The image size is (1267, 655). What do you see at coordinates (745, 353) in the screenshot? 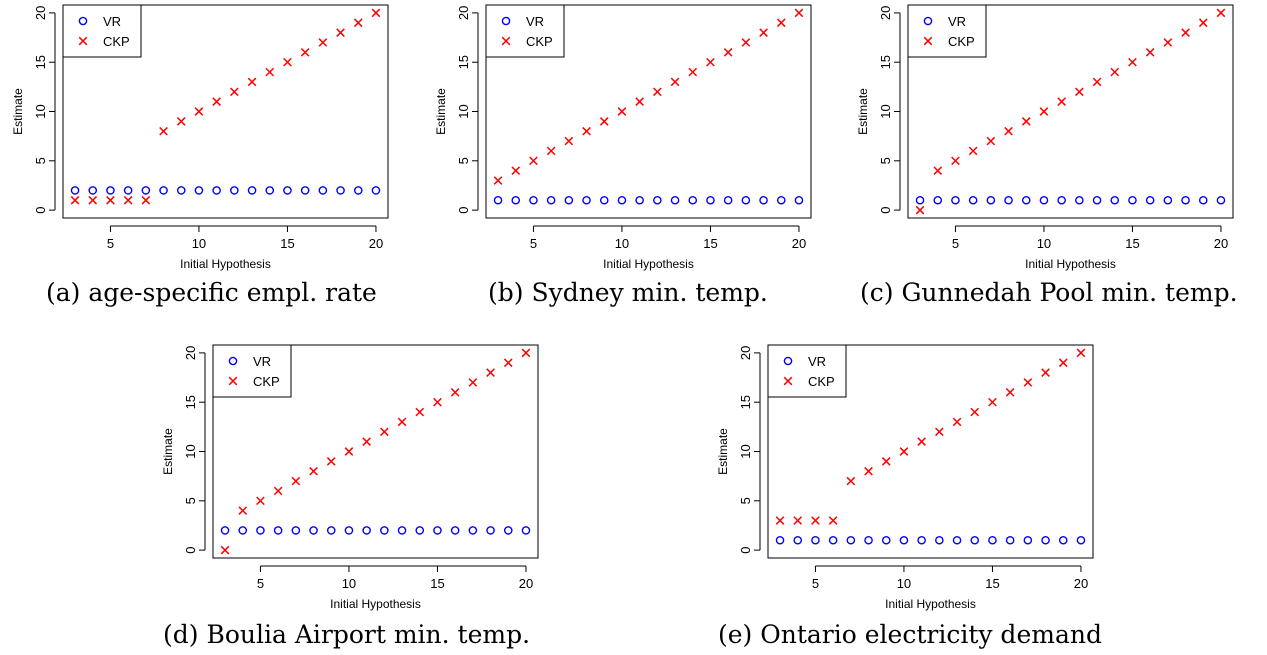
I see `y-tick-label: 20` at bounding box center [745, 353].